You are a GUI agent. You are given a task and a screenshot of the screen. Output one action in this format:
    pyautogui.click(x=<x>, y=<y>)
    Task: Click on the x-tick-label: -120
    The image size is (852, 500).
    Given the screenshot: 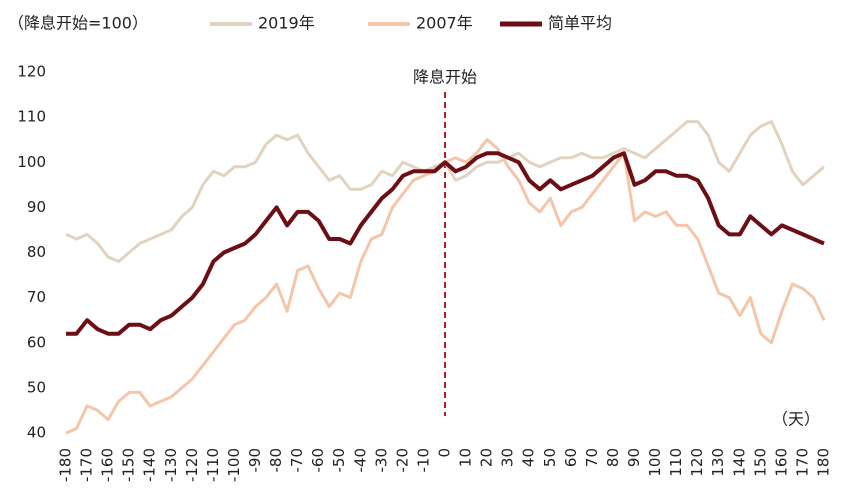 What is the action you would take?
    pyautogui.click(x=192, y=465)
    